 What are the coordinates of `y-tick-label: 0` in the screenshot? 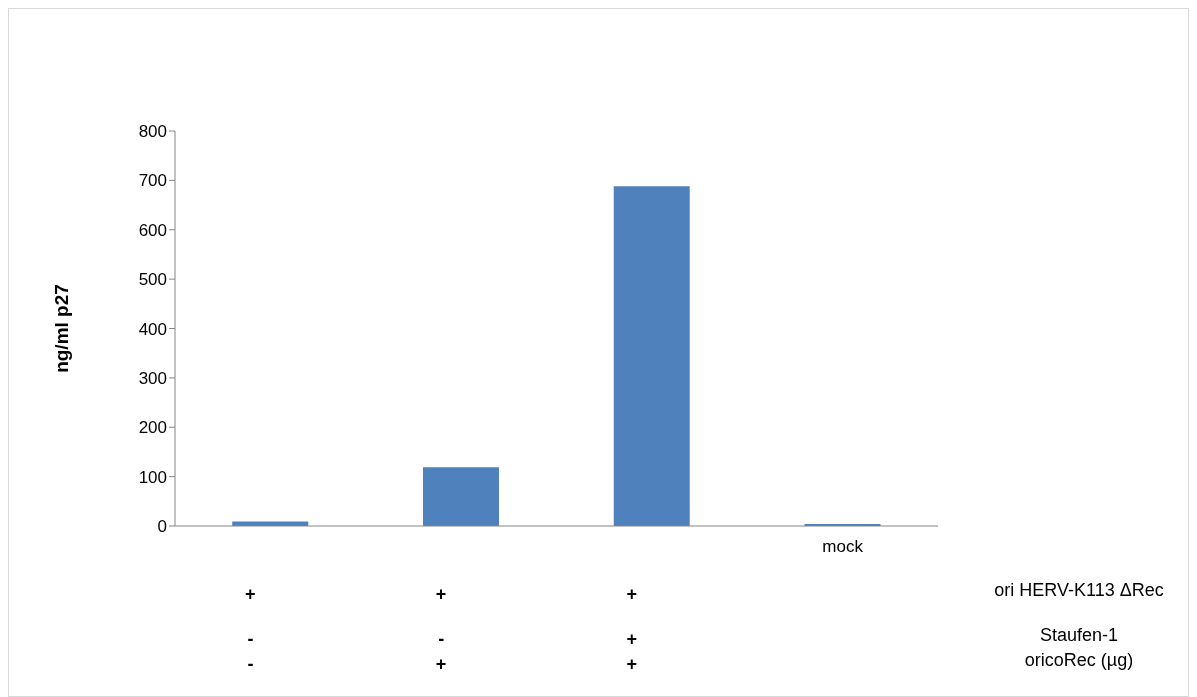 It's located at (162, 527).